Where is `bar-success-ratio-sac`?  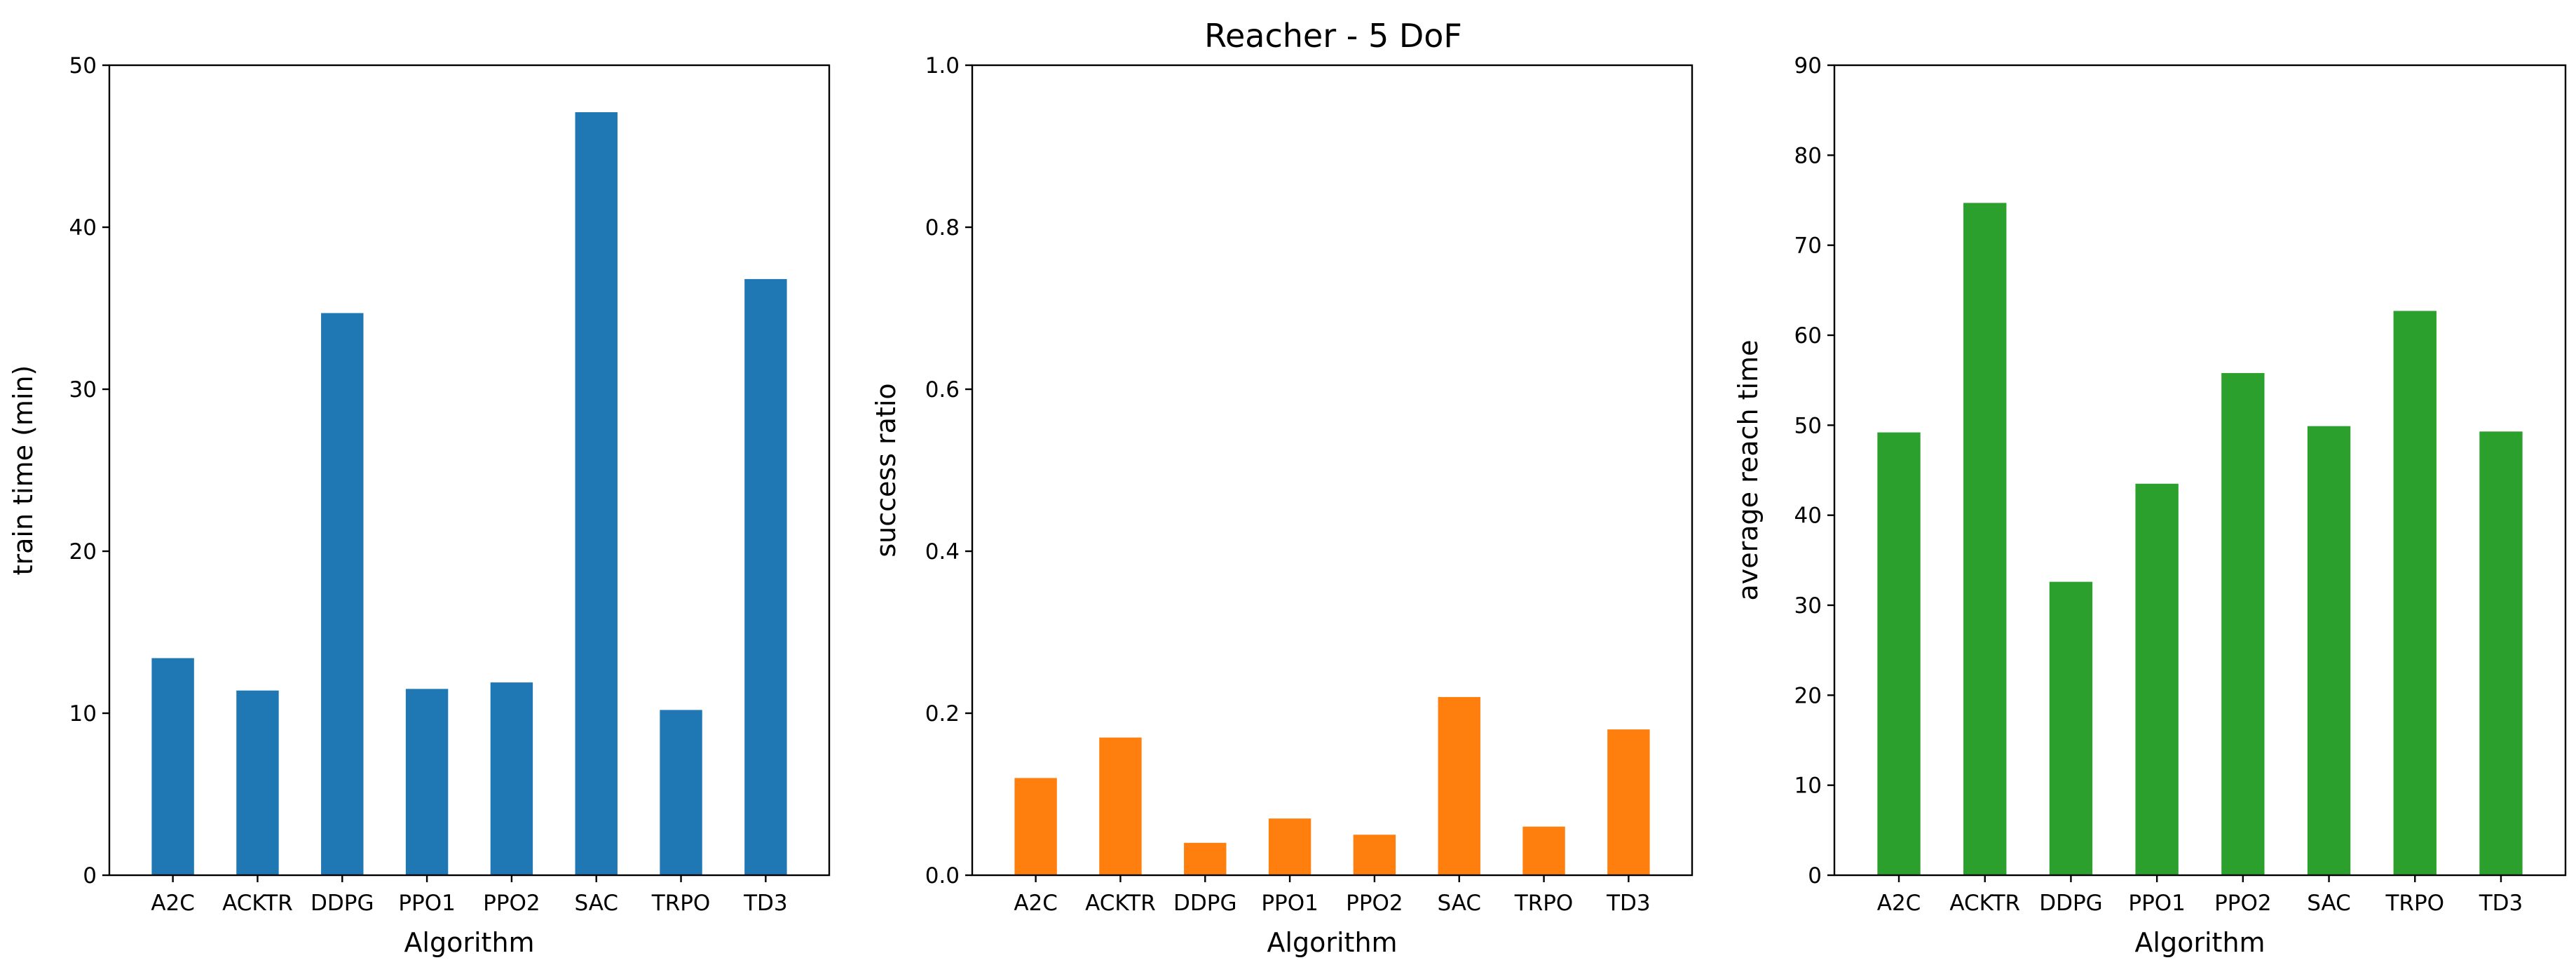 bar-success-ratio-sac is located at coordinates (1459, 785).